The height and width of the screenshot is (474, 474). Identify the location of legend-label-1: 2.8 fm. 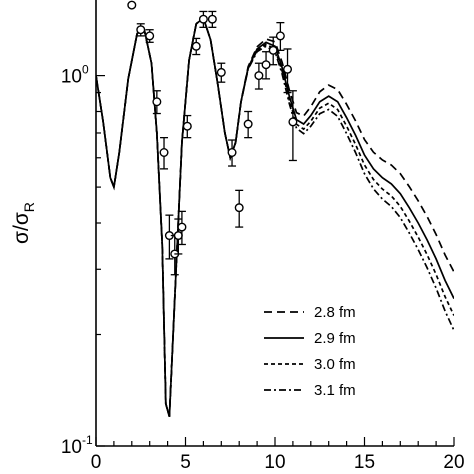
(335, 312).